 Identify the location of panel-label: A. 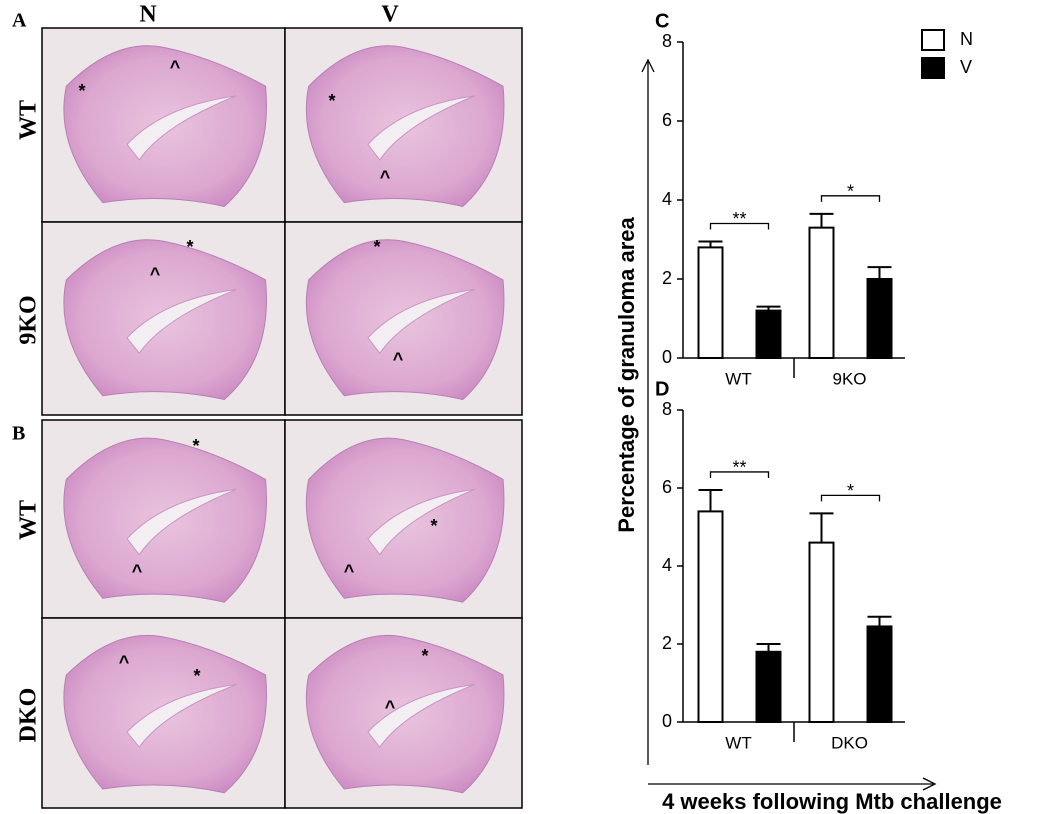
(19, 21).